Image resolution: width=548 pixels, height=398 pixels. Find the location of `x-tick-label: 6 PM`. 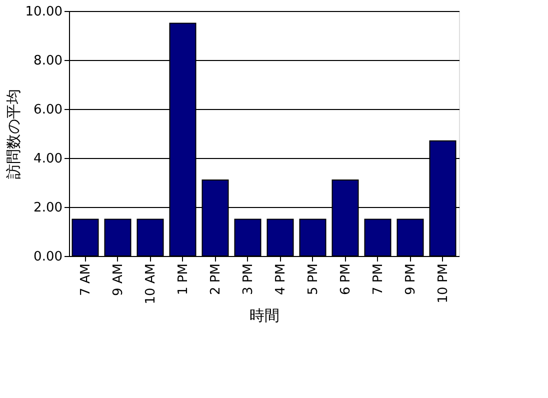

x-tick-label: 6 PM is located at coordinates (346, 279).